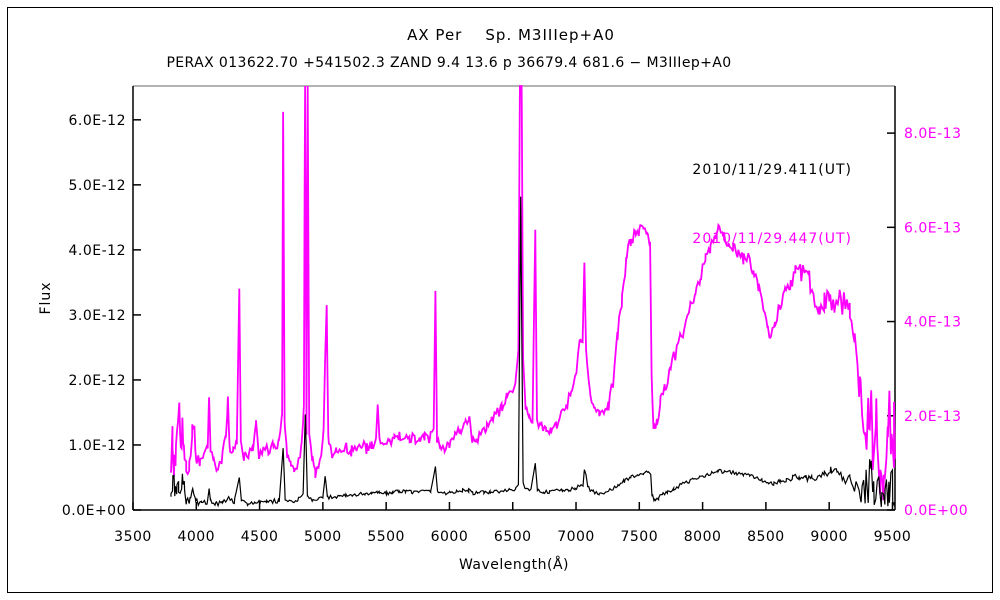 This screenshot has width=1000, height=600. I want to click on x-tick-label: 4500, so click(260, 537).